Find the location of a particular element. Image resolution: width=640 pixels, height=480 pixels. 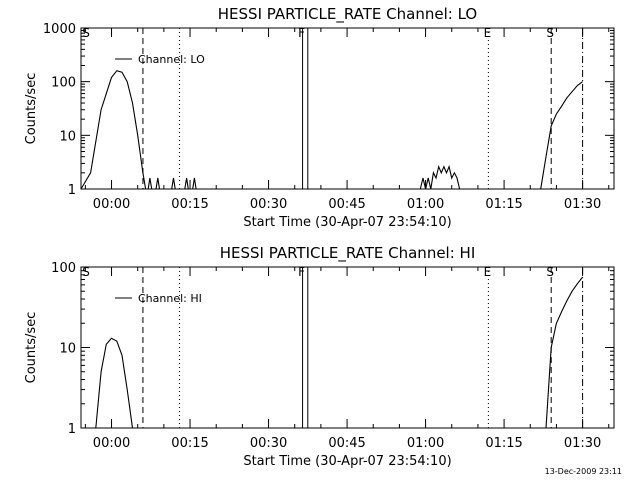

legend-entry: Channel: HI is located at coordinates (170, 298).